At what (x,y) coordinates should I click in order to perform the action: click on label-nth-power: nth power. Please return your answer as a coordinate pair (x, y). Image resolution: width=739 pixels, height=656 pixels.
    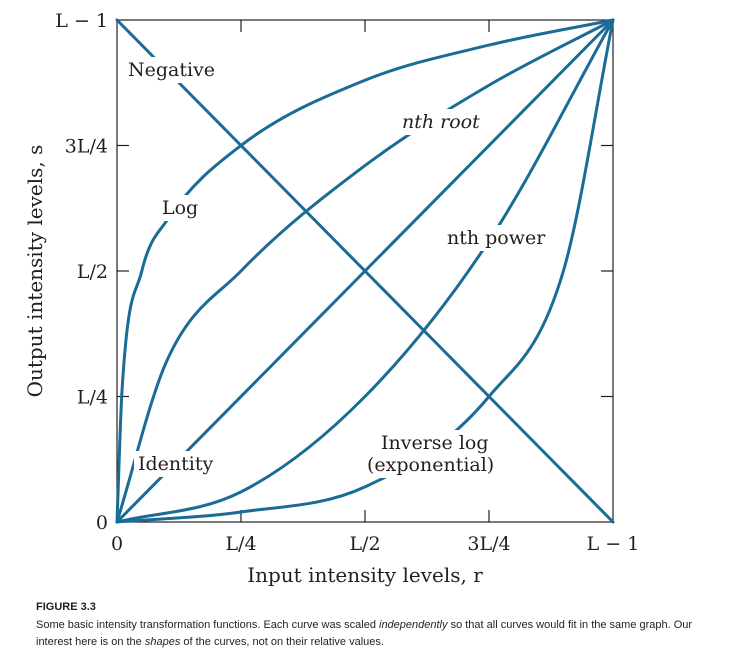
    Looking at the image, I should click on (496, 238).